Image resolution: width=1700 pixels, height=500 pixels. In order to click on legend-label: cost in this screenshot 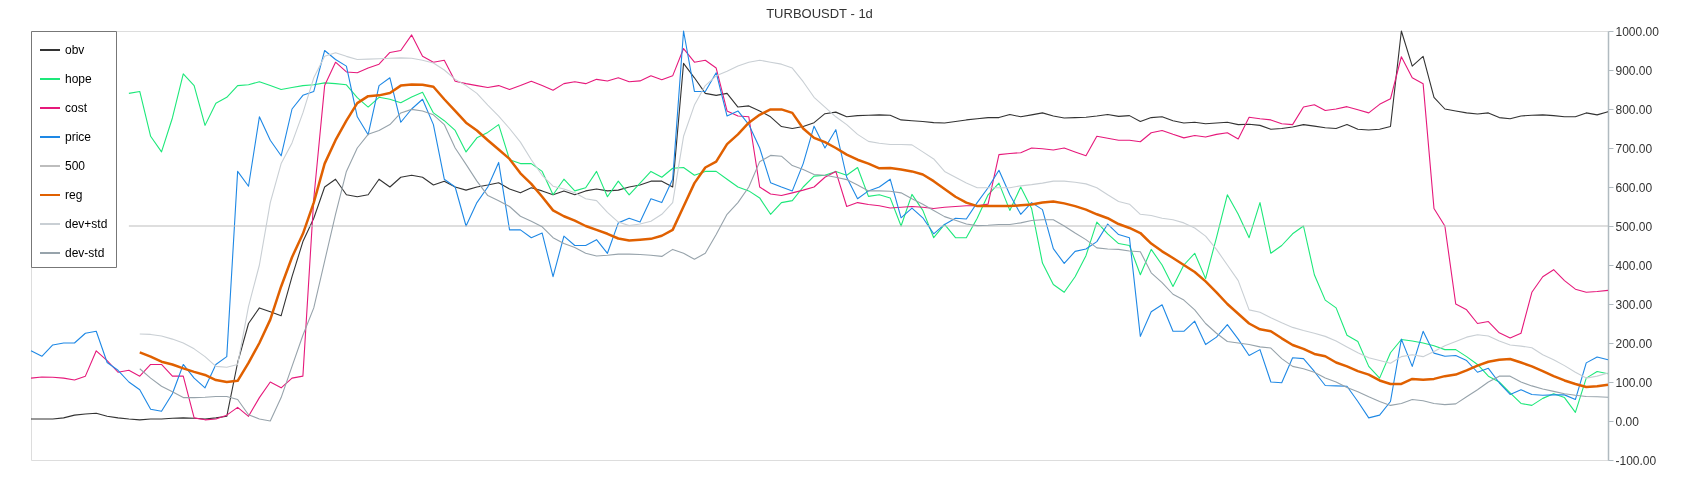, I will do `click(76, 108)`.